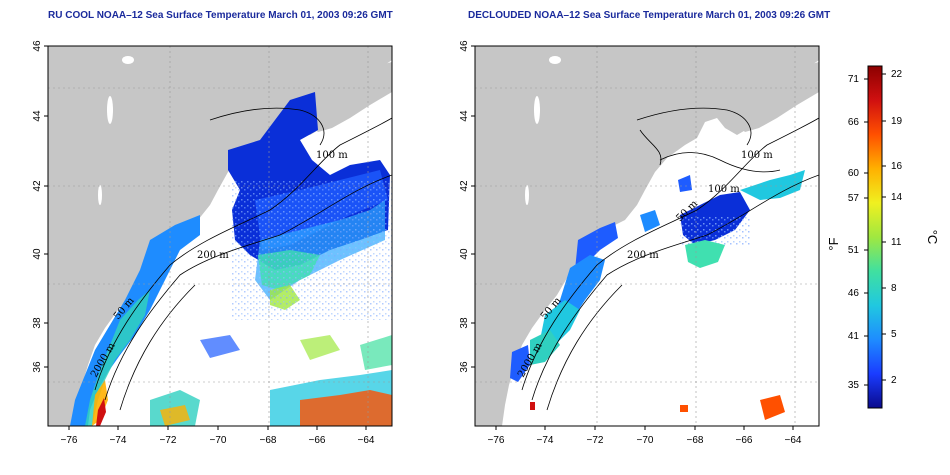 The height and width of the screenshot is (475, 950). What do you see at coordinates (897, 121) in the screenshot?
I see `celsius-tick-label: 19` at bounding box center [897, 121].